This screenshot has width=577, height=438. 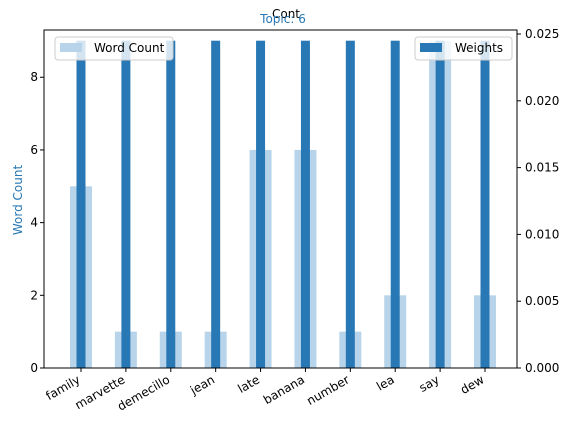 I want to click on chart-title: Topic: 6, so click(x=282, y=19).